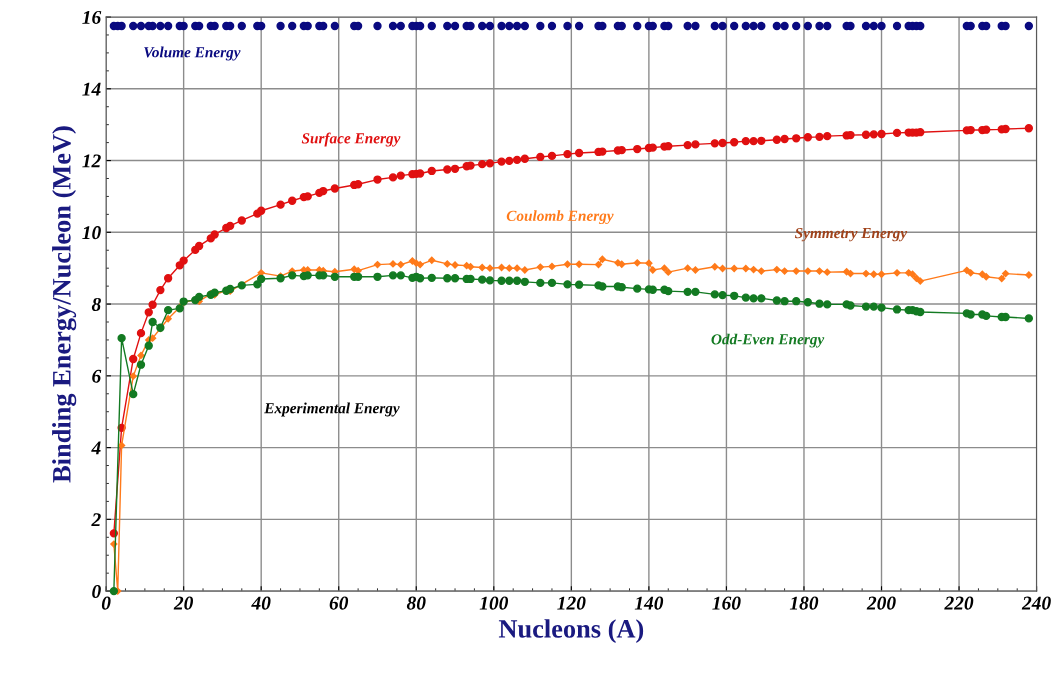 The height and width of the screenshot is (681, 1061). Describe the element at coordinates (649, 603) in the screenshot. I see `x-tick-label: 140` at that location.